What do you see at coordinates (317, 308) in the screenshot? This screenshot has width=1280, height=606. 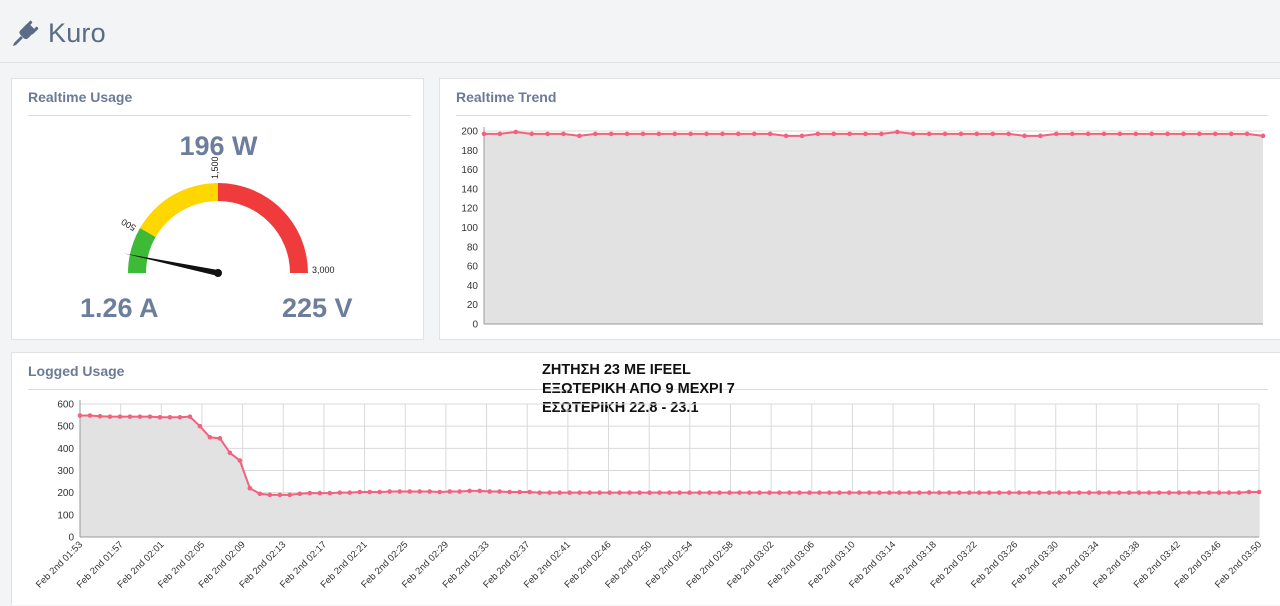 I see `voltage-value: 225 V` at bounding box center [317, 308].